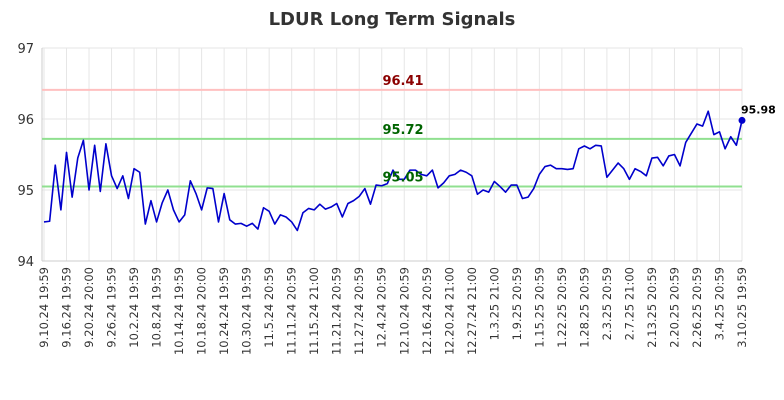 The image size is (784, 400). I want to click on x-tick-label: 1.28.25 20:59, so click(584, 307).